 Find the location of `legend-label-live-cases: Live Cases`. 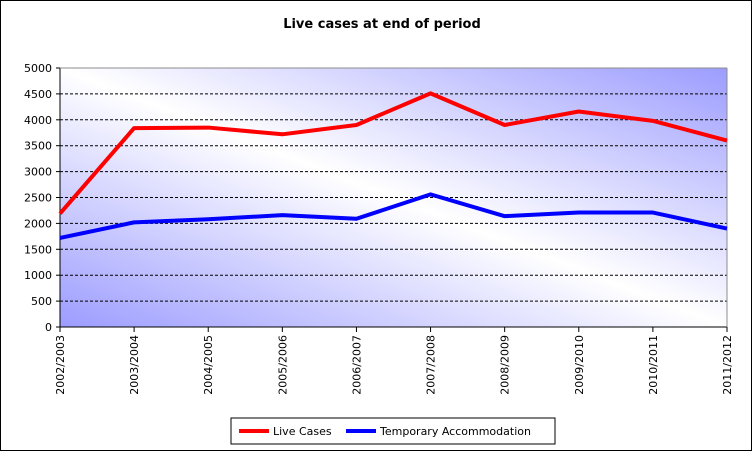

legend-label-live-cases: Live Cases is located at coordinates (302, 431).